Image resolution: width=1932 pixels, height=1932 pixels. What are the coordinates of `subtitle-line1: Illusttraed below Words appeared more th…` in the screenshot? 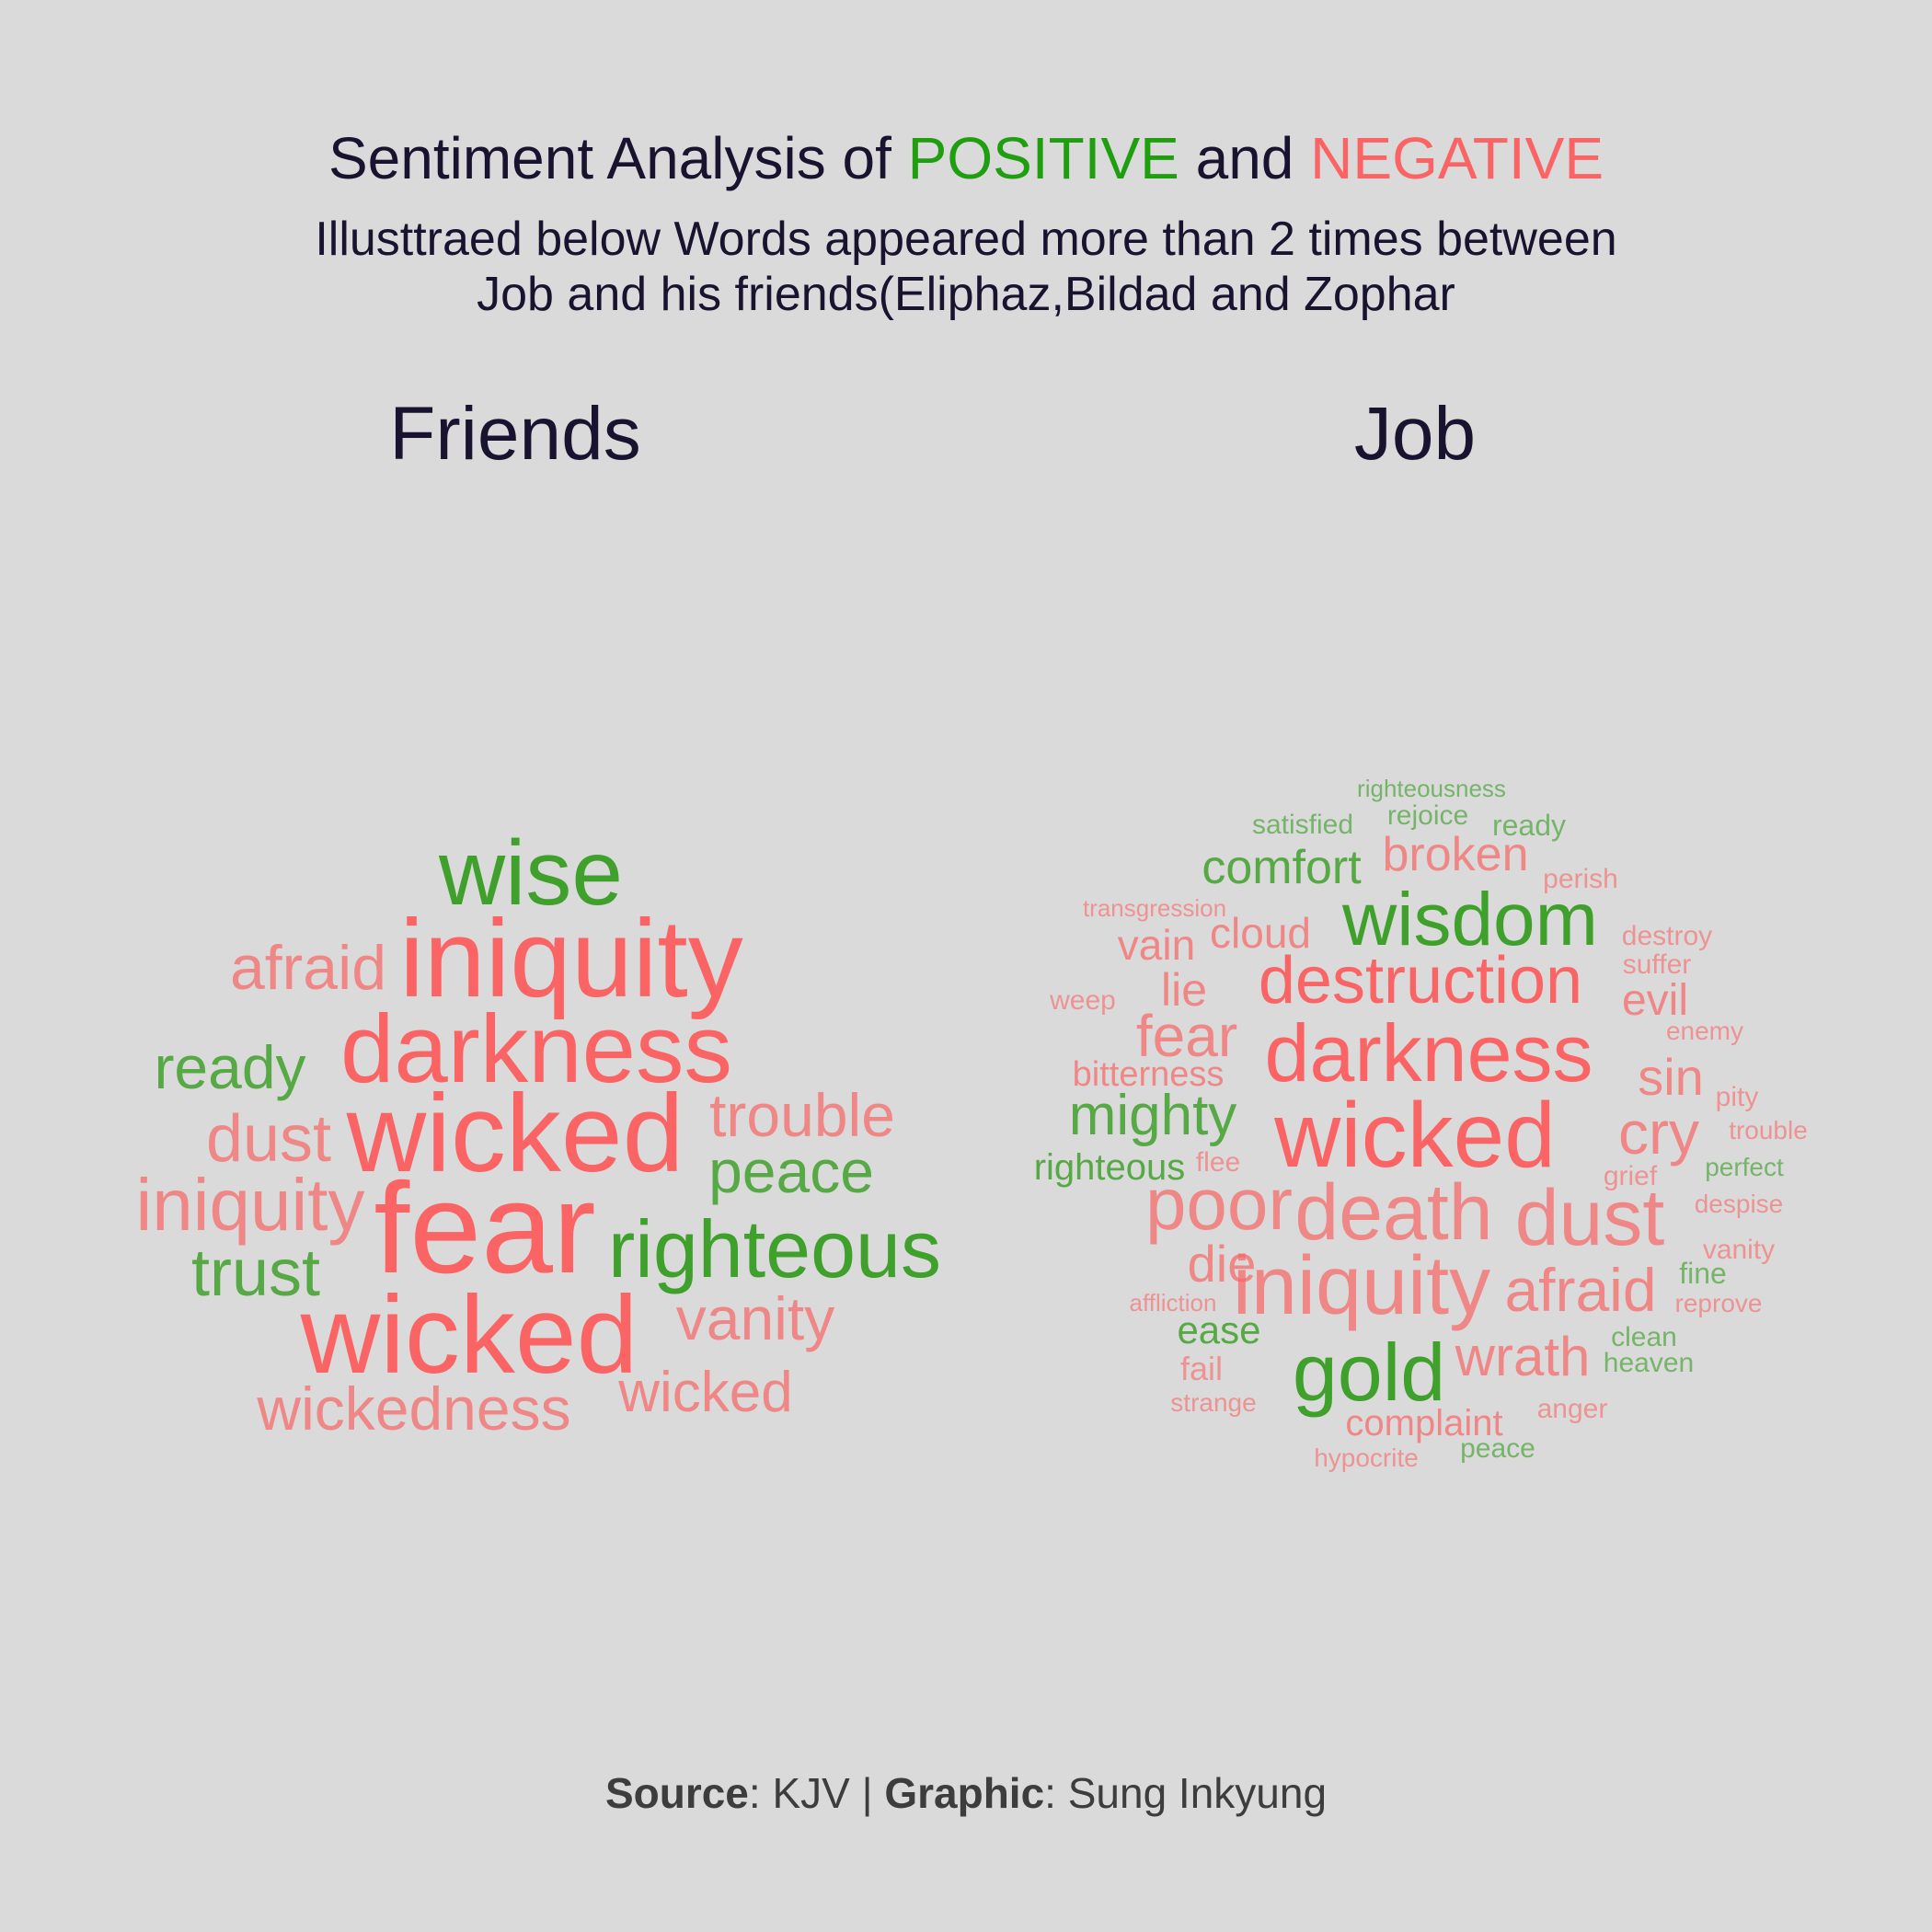 It's located at (966, 240).